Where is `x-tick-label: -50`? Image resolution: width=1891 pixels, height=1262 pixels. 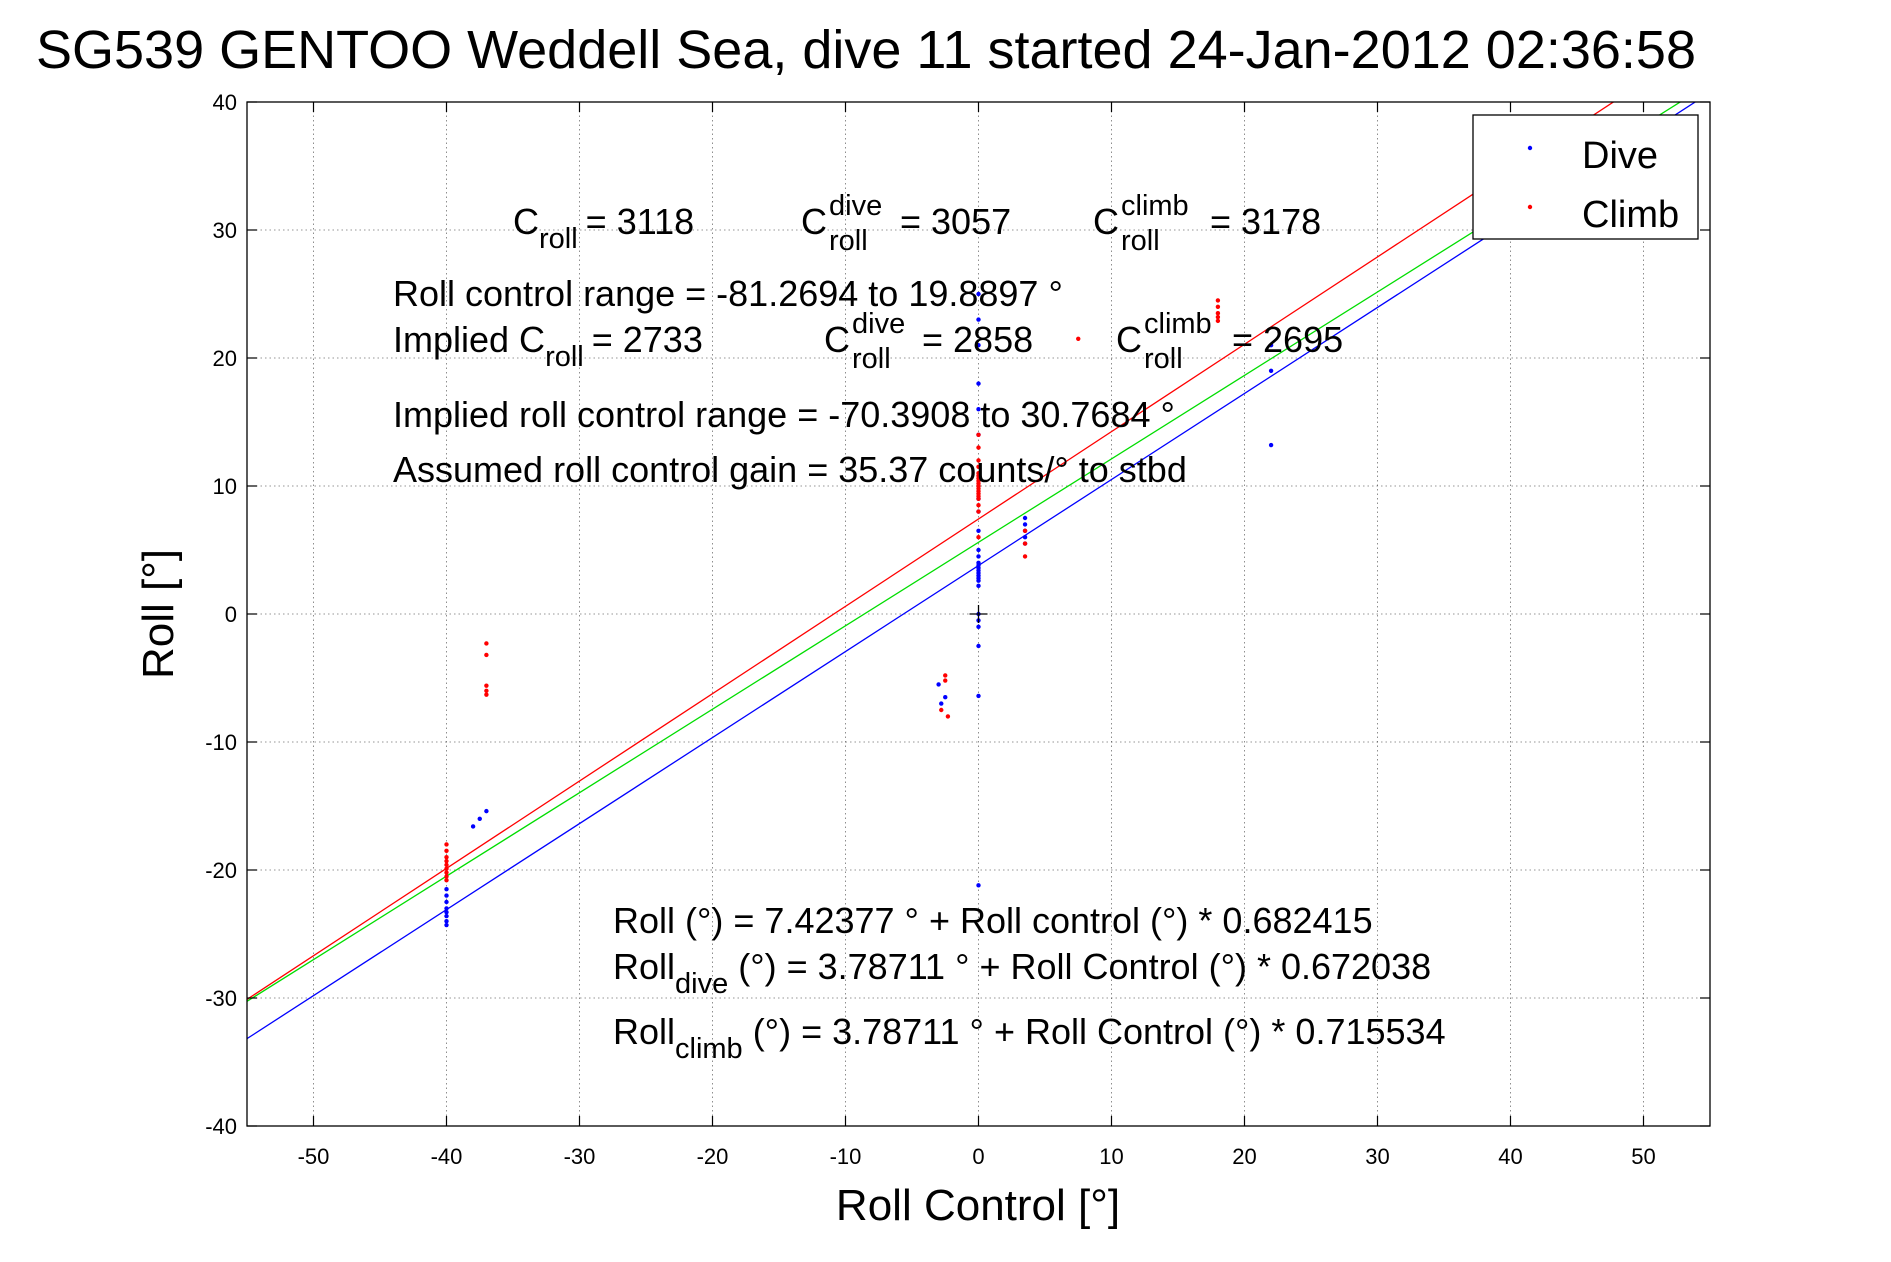
x-tick-label: -50 is located at coordinates (314, 1156).